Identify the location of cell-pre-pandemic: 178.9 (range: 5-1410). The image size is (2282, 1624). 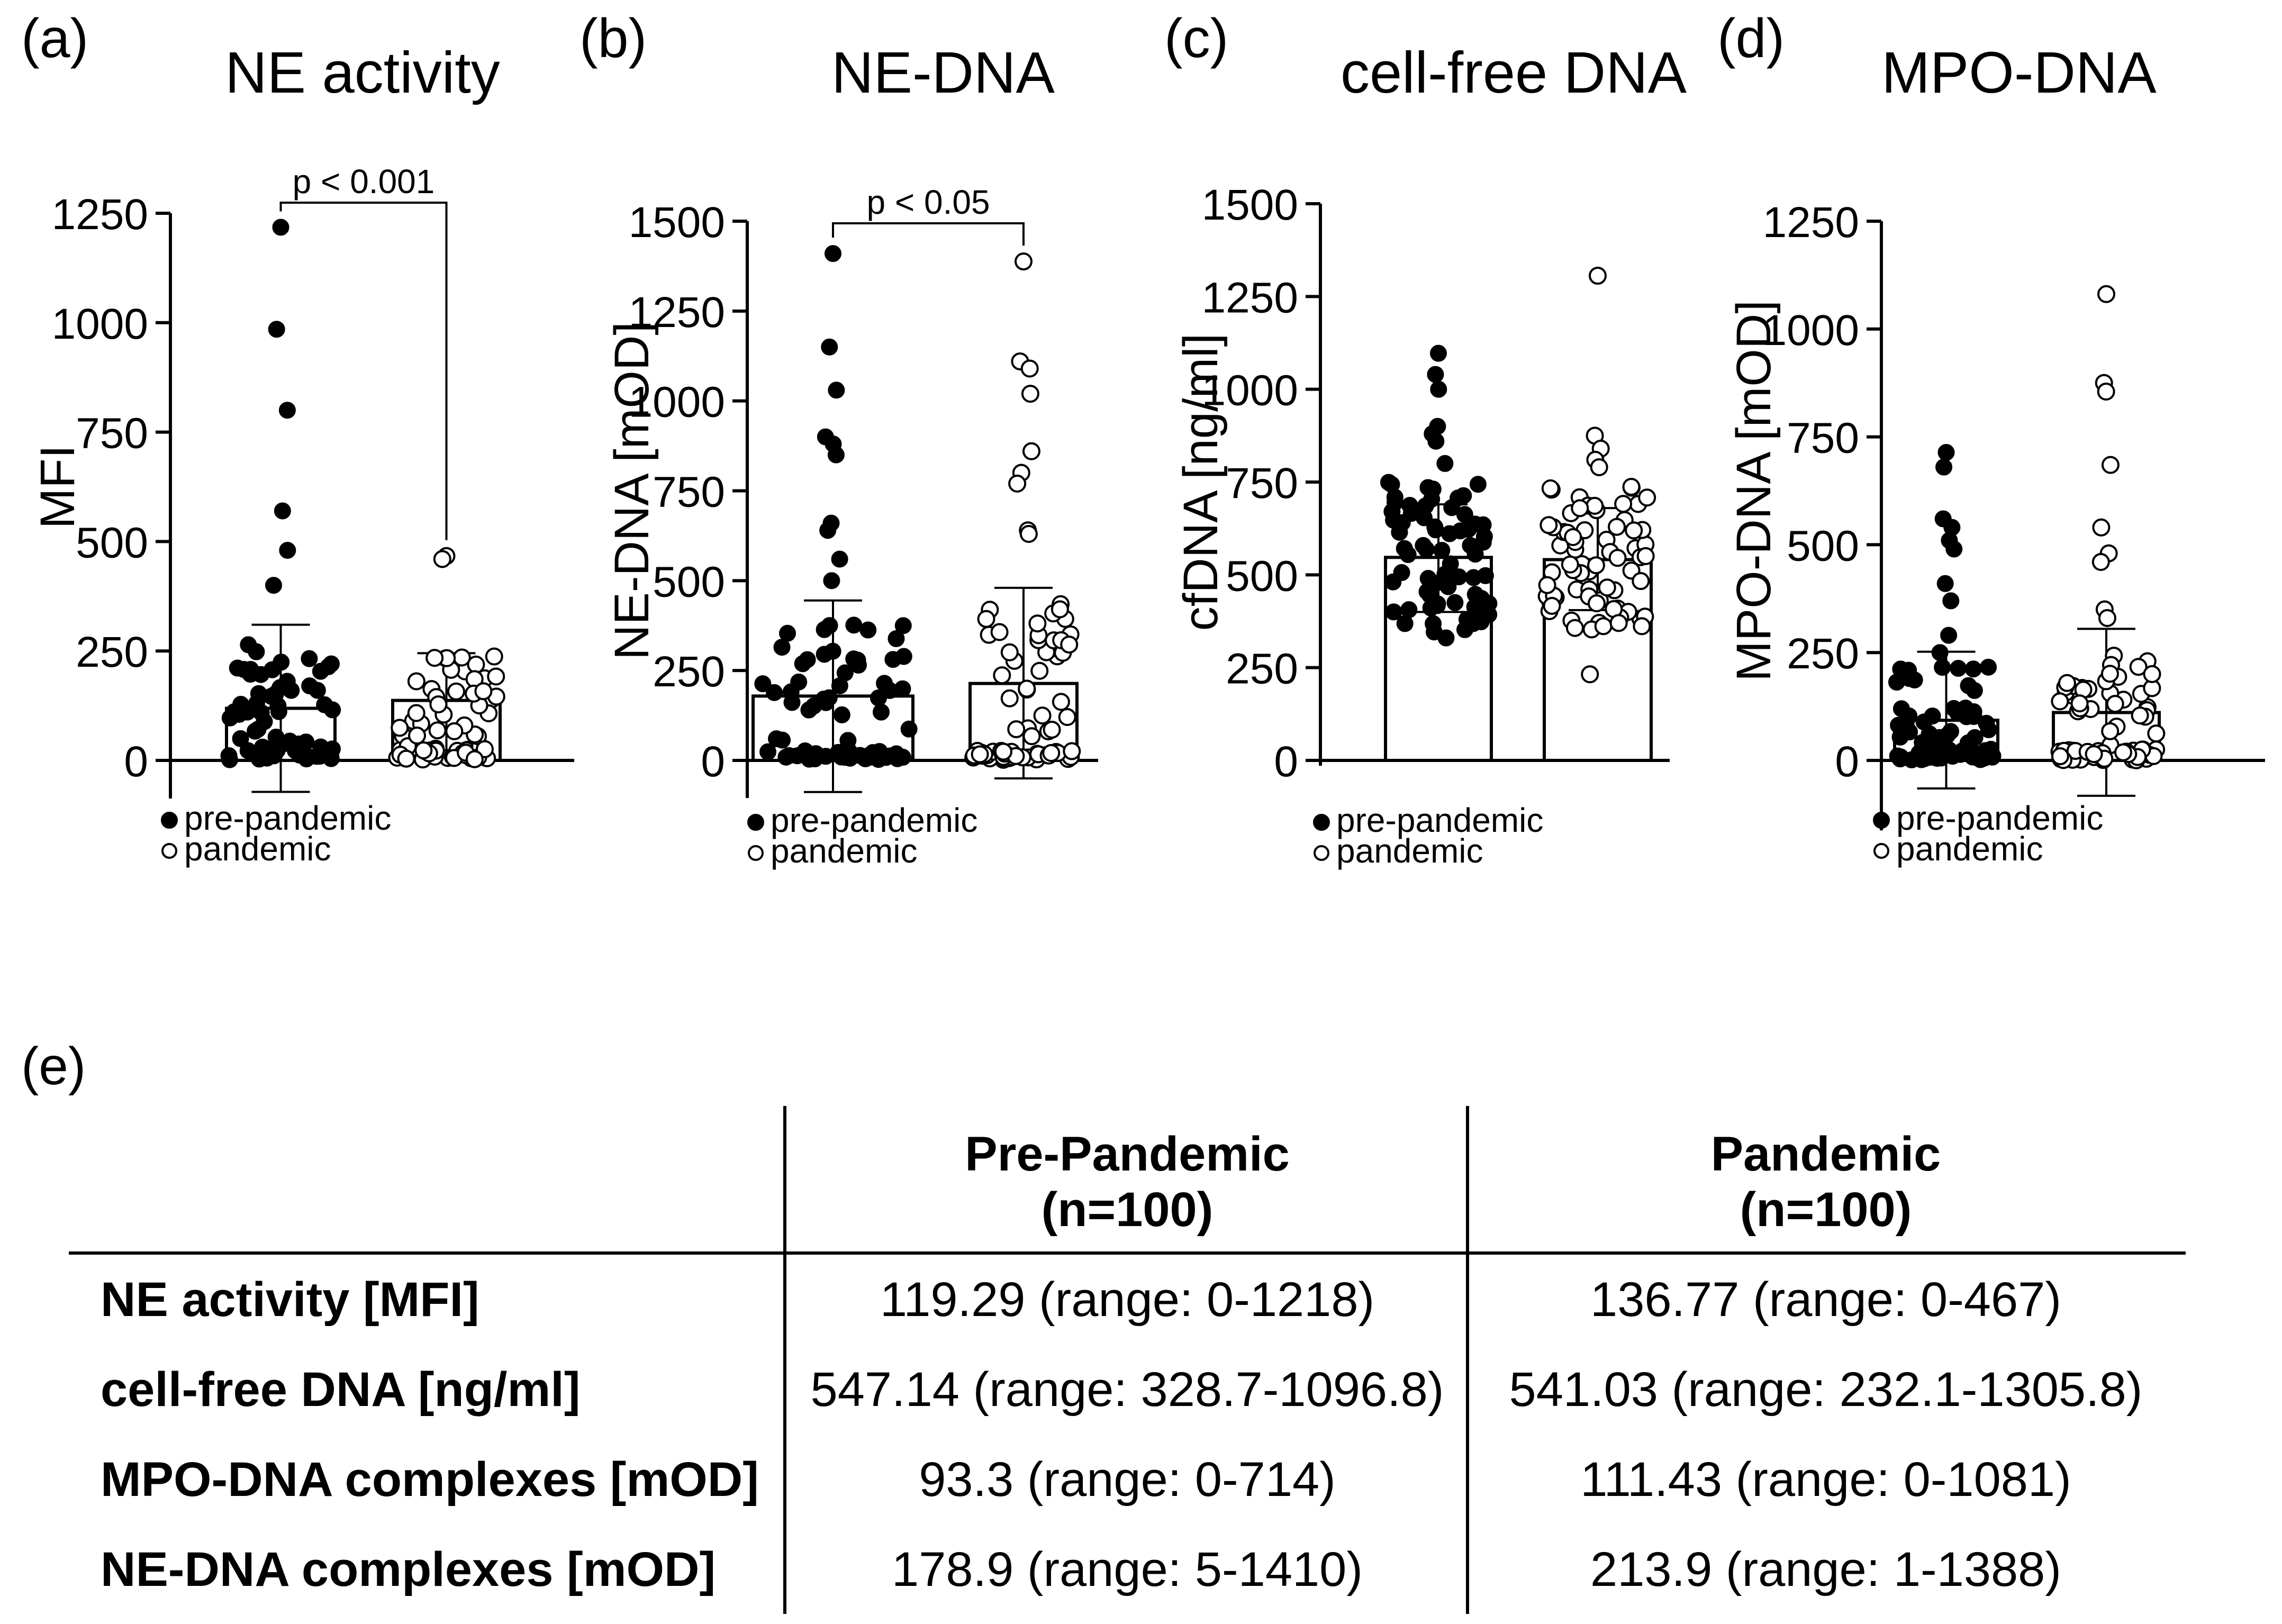
(1128, 1570).